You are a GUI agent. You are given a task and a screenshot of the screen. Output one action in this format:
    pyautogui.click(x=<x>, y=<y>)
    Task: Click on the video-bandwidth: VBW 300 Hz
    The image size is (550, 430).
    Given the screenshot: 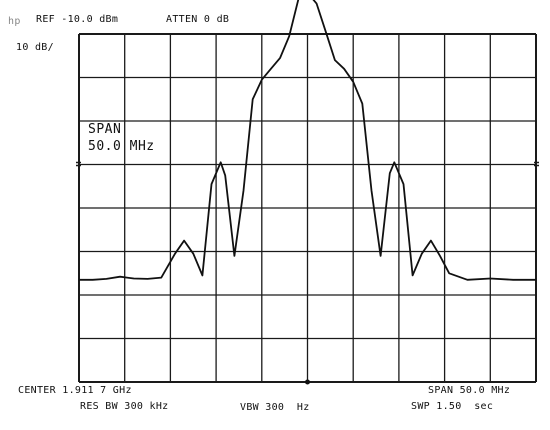 What is the action you would take?
    pyautogui.click(x=275, y=407)
    